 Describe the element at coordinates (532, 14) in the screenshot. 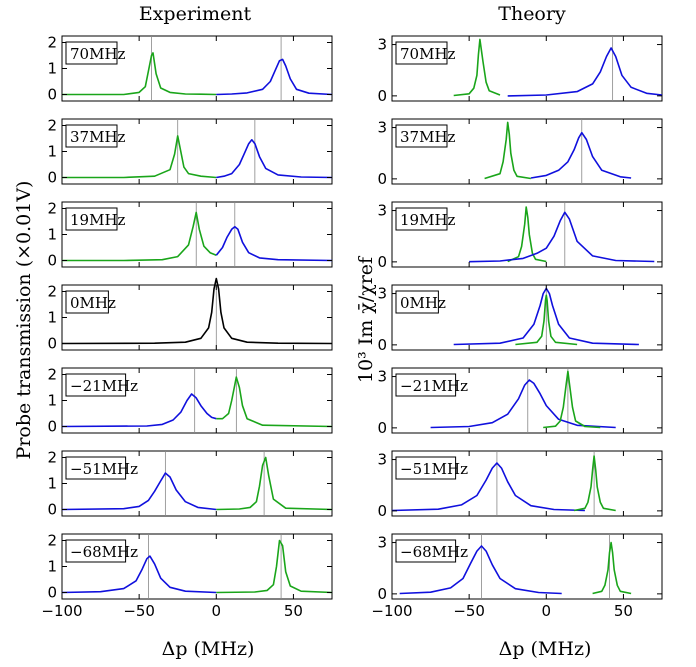

I see `right-column-title: Theory` at that location.